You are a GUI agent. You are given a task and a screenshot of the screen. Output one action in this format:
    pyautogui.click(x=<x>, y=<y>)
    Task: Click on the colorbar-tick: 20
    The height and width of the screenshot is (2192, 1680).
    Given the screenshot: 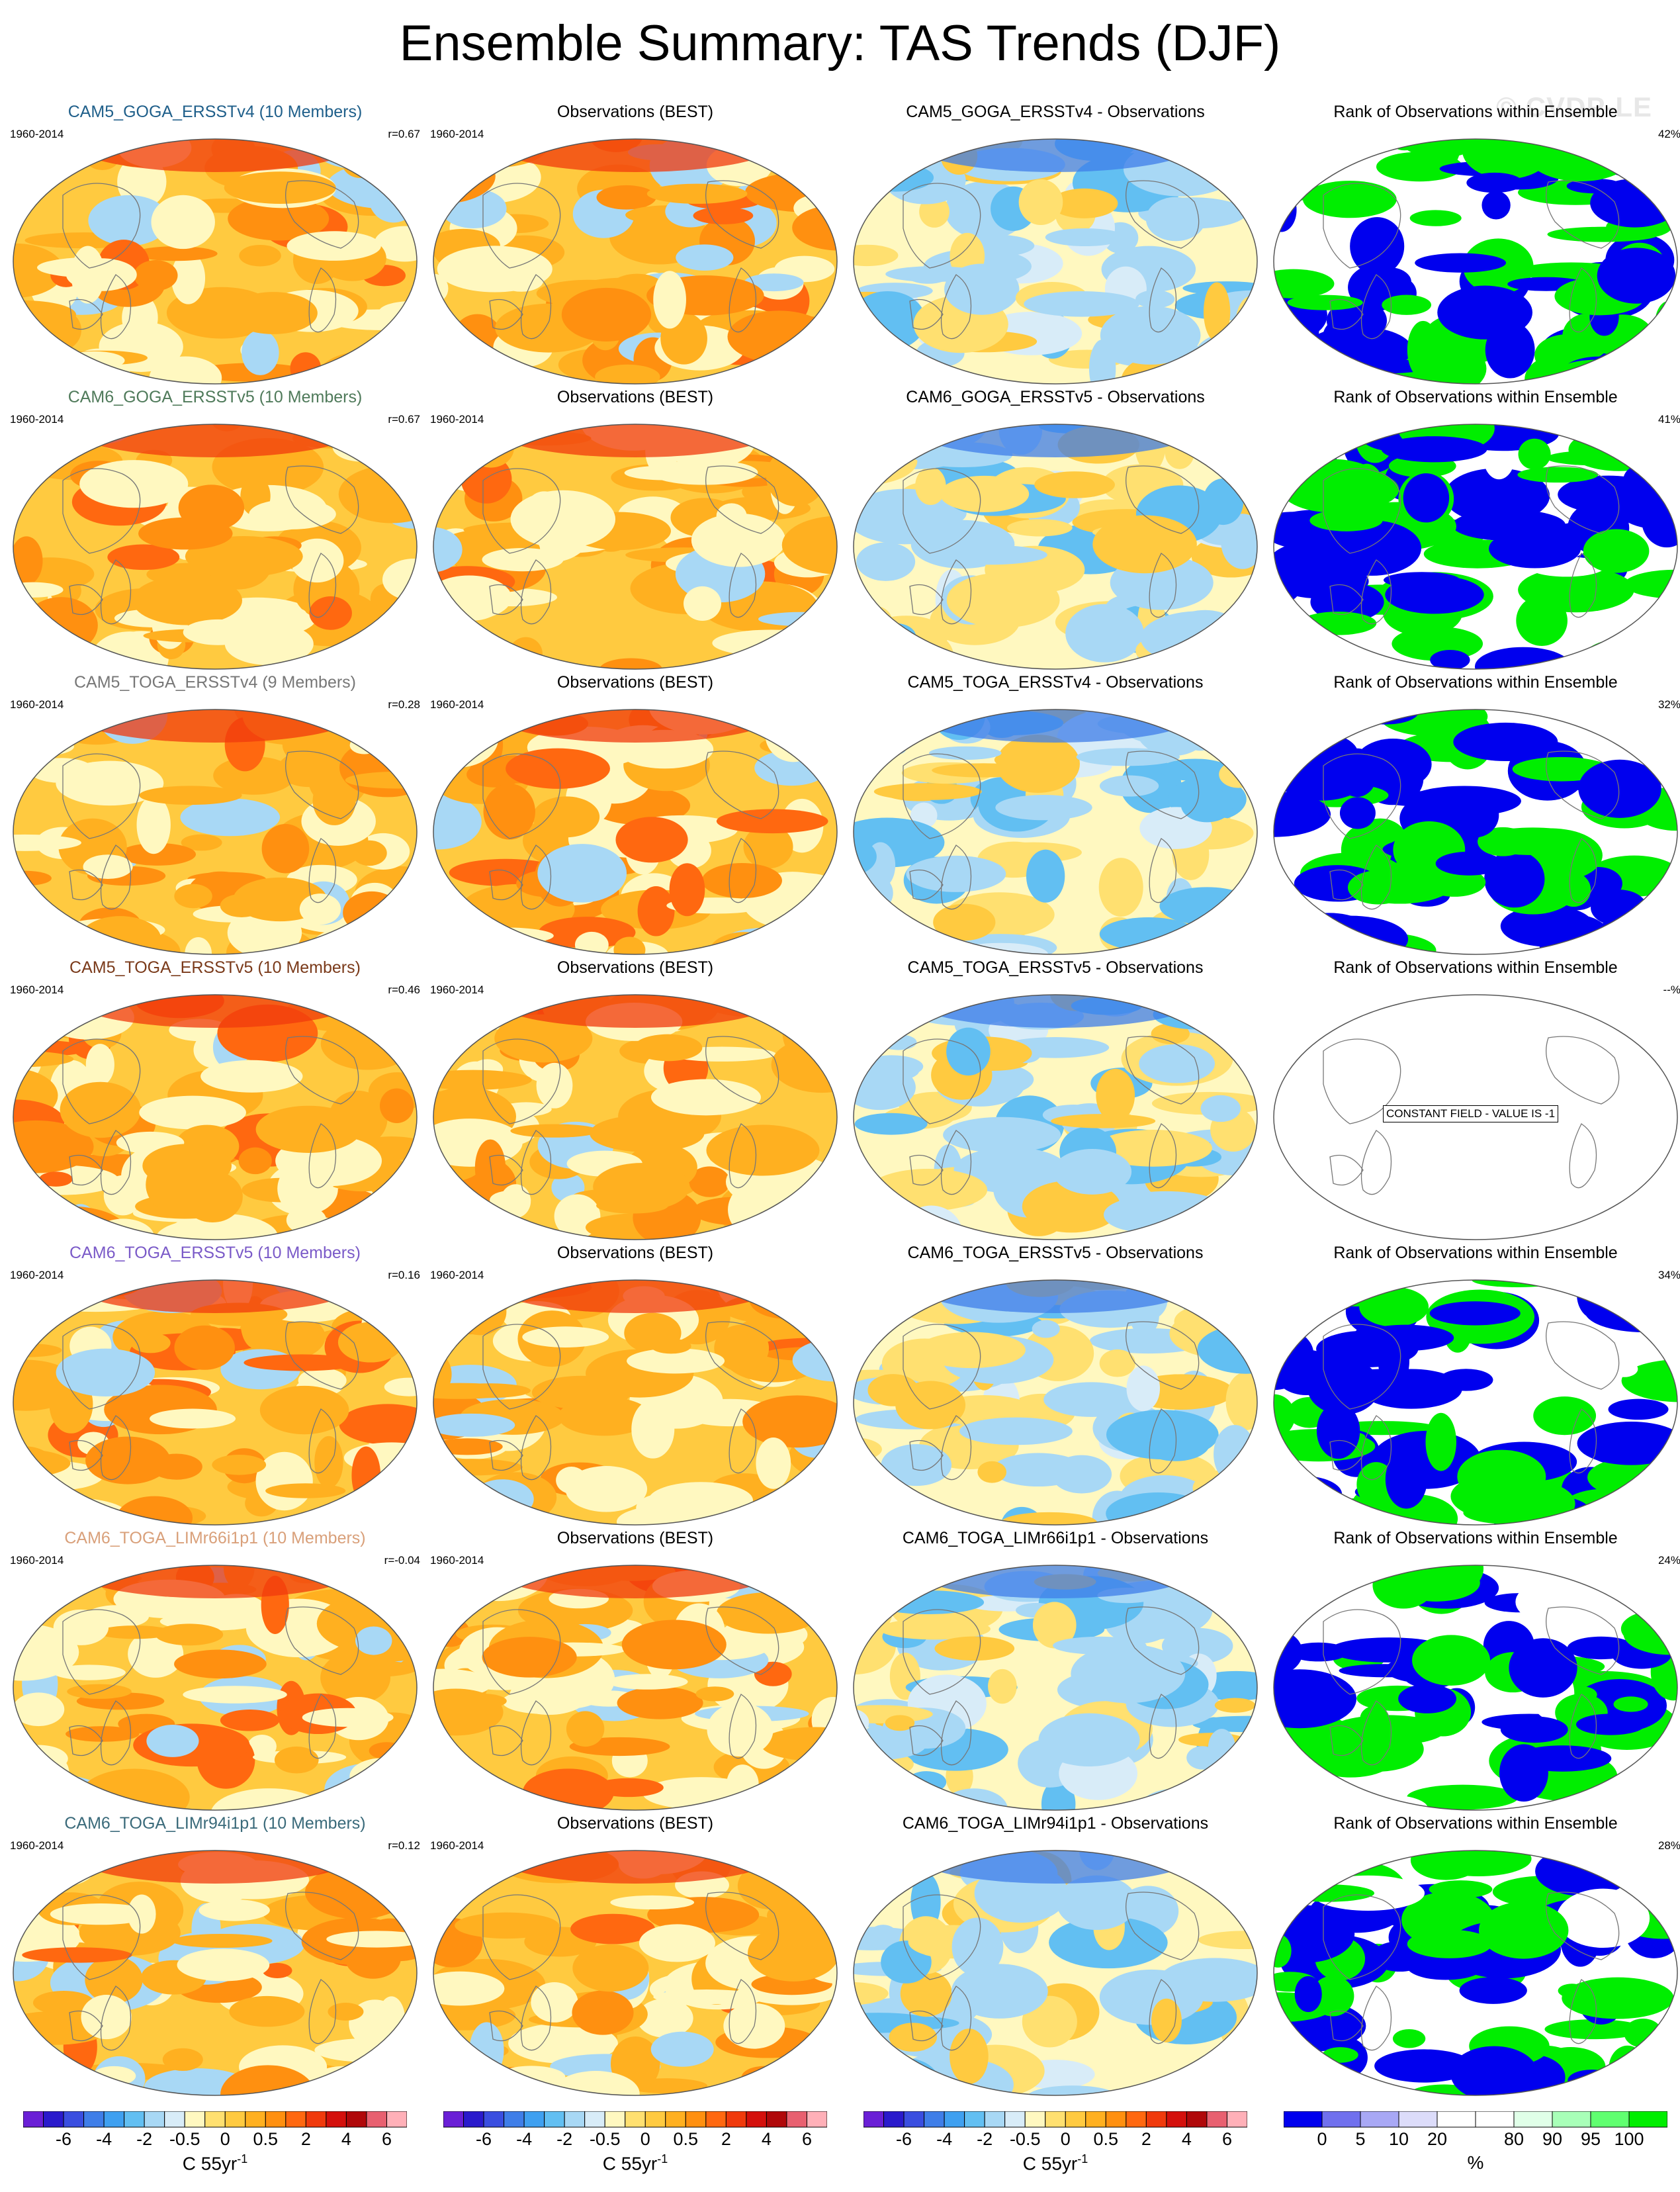 What is the action you would take?
    pyautogui.click(x=1437, y=2139)
    